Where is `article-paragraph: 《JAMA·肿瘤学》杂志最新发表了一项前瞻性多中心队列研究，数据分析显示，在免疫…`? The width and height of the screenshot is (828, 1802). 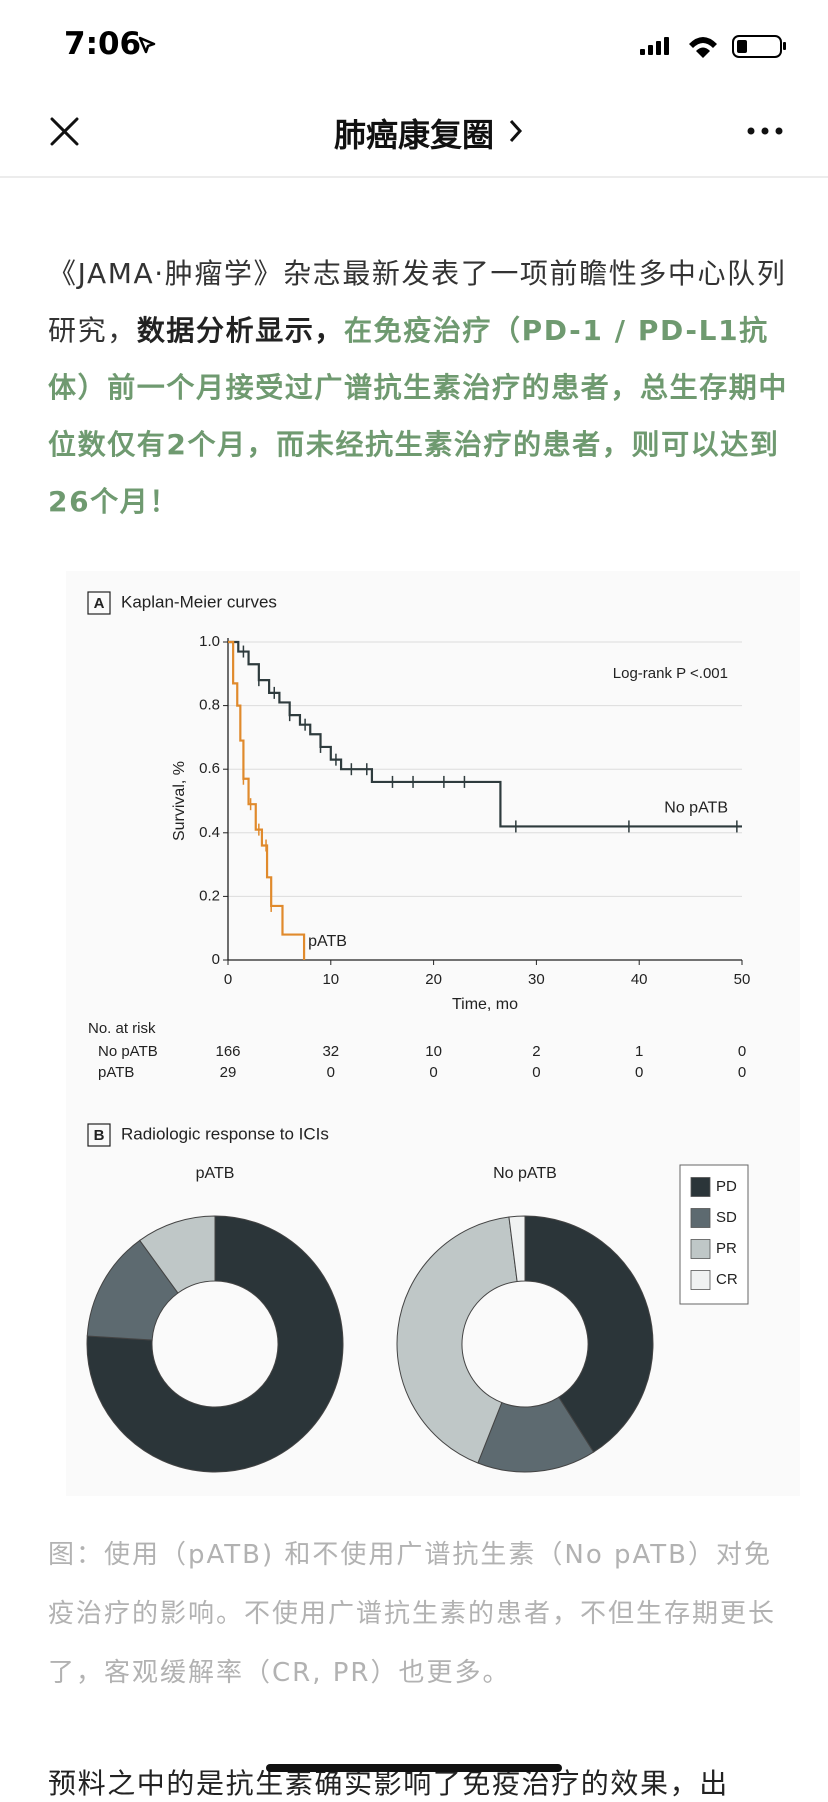
article-paragraph: 《JAMA·肿瘤学》杂志最新发表了一项前瞻性多中心队列研究，数据分析显示，在免疫… is located at coordinates (418, 387).